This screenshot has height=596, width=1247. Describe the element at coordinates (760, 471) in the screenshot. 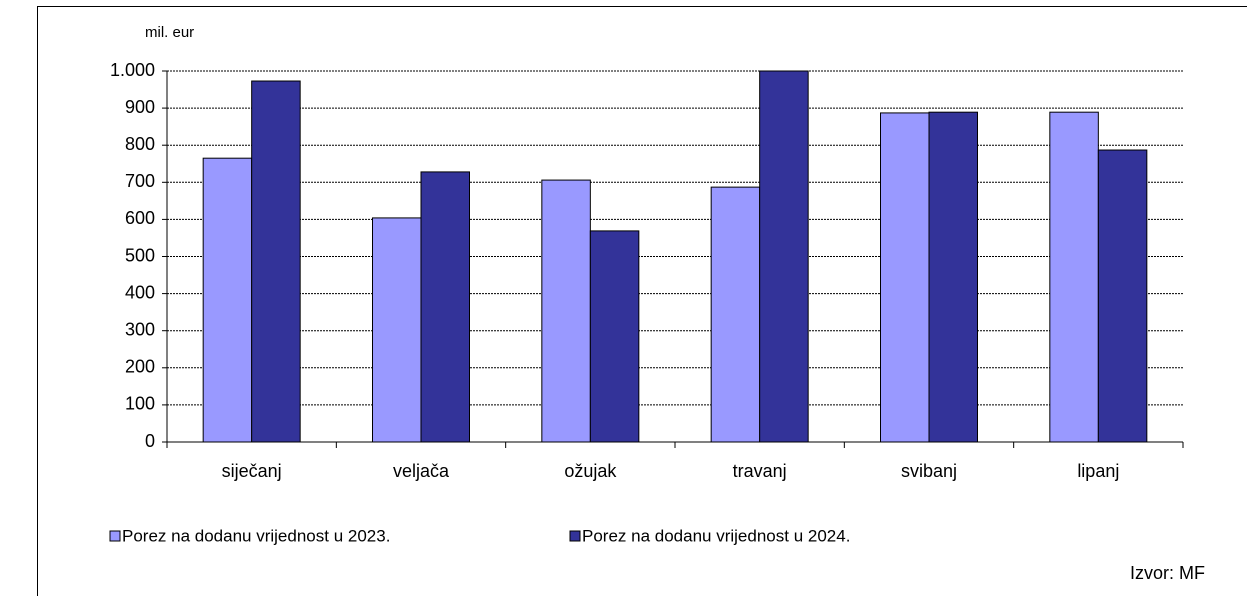

I see `x-tick-label: travanj` at that location.